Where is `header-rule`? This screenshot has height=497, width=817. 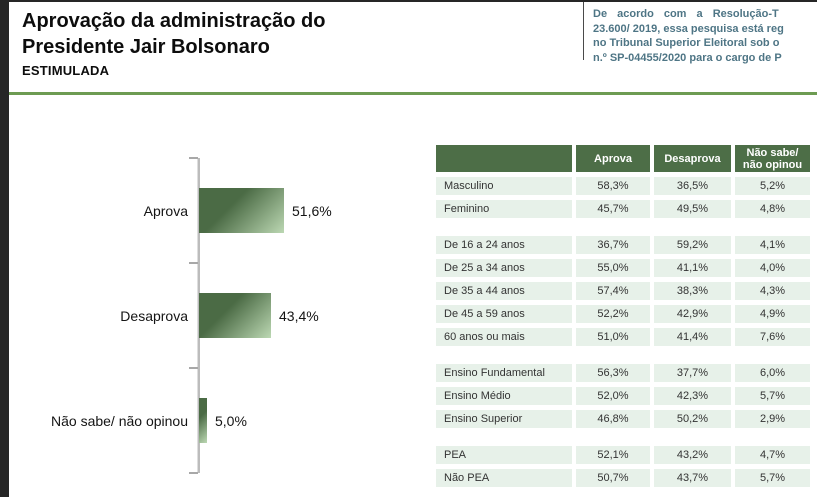 header-rule is located at coordinates (413, 93).